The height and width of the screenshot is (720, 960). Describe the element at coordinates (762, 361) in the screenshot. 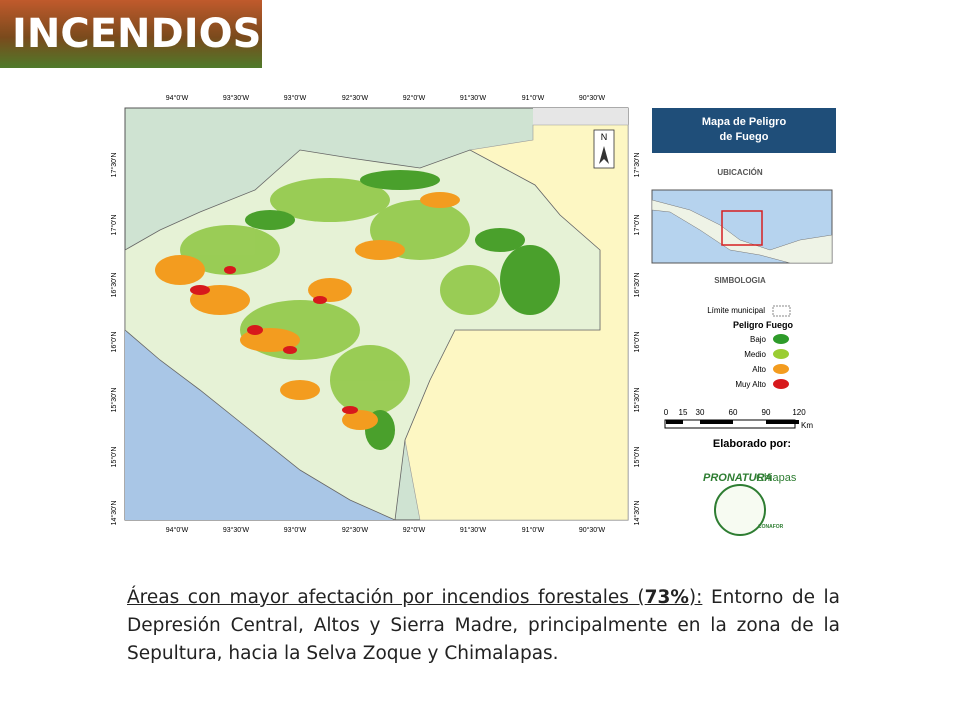

I see `legend-classes: Bajo Medio Alto Muy Alto` at that location.